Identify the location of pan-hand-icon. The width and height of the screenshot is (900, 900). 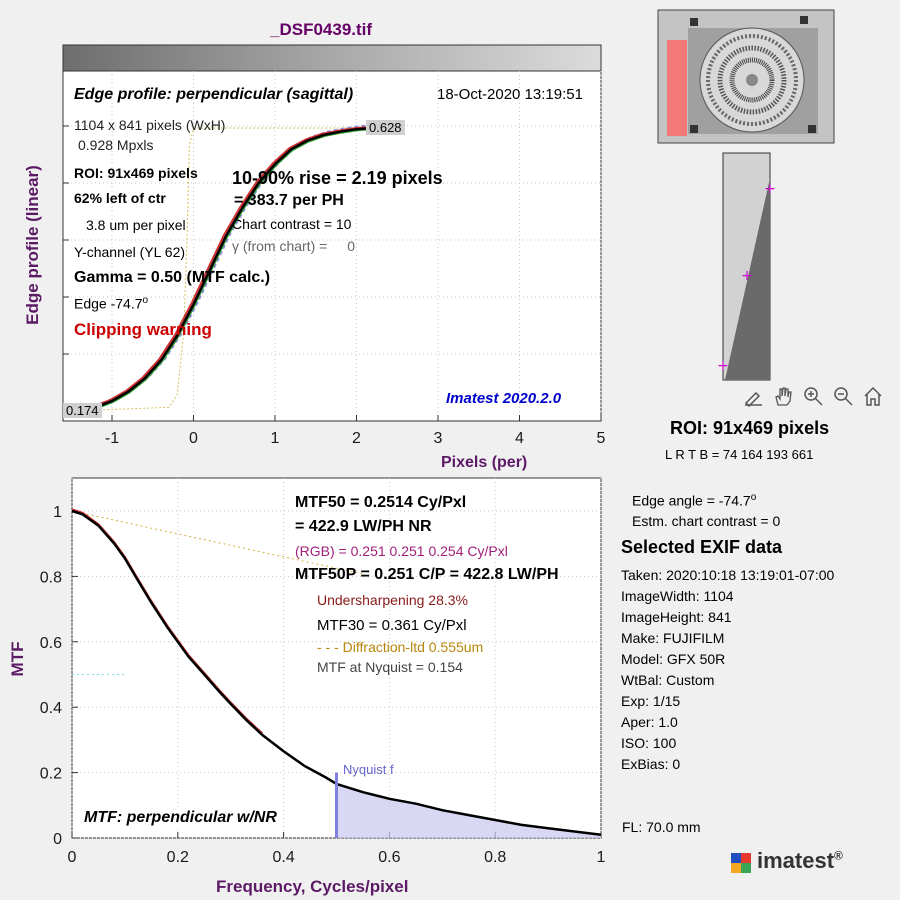
(783, 396).